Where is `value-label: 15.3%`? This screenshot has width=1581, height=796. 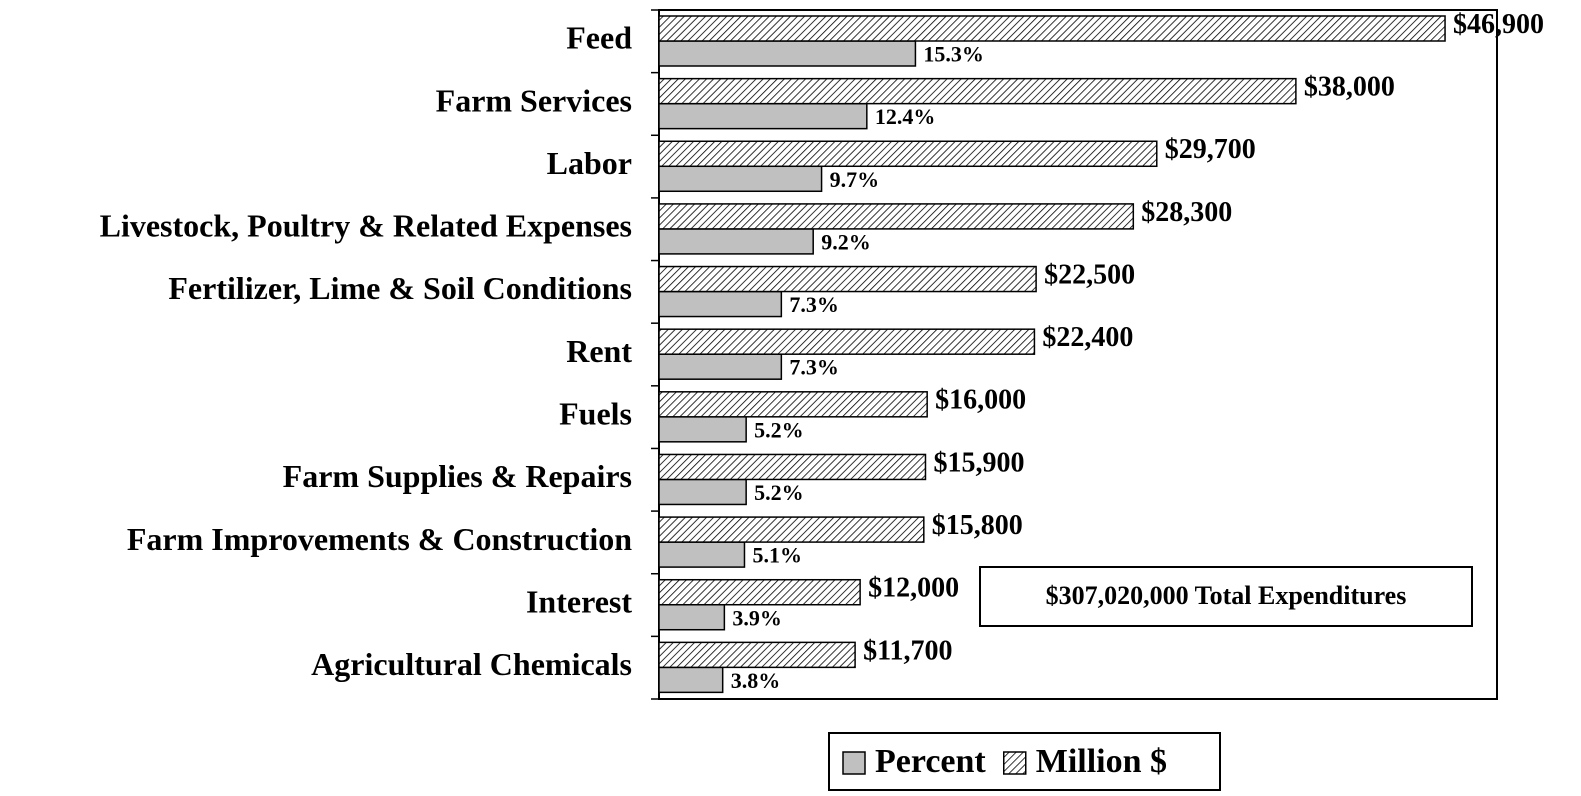 value-label: 15.3% is located at coordinates (953, 54).